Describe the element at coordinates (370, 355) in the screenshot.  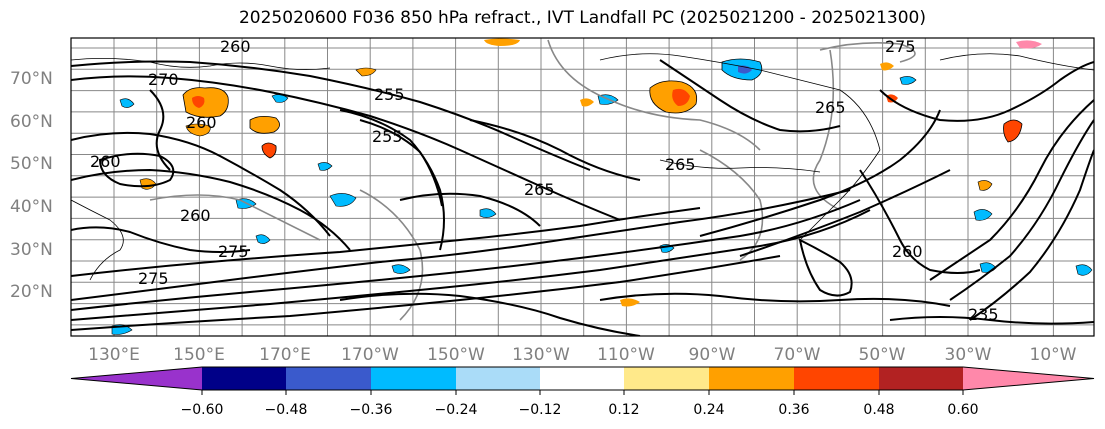
I see `lon-label: 170°W` at that location.